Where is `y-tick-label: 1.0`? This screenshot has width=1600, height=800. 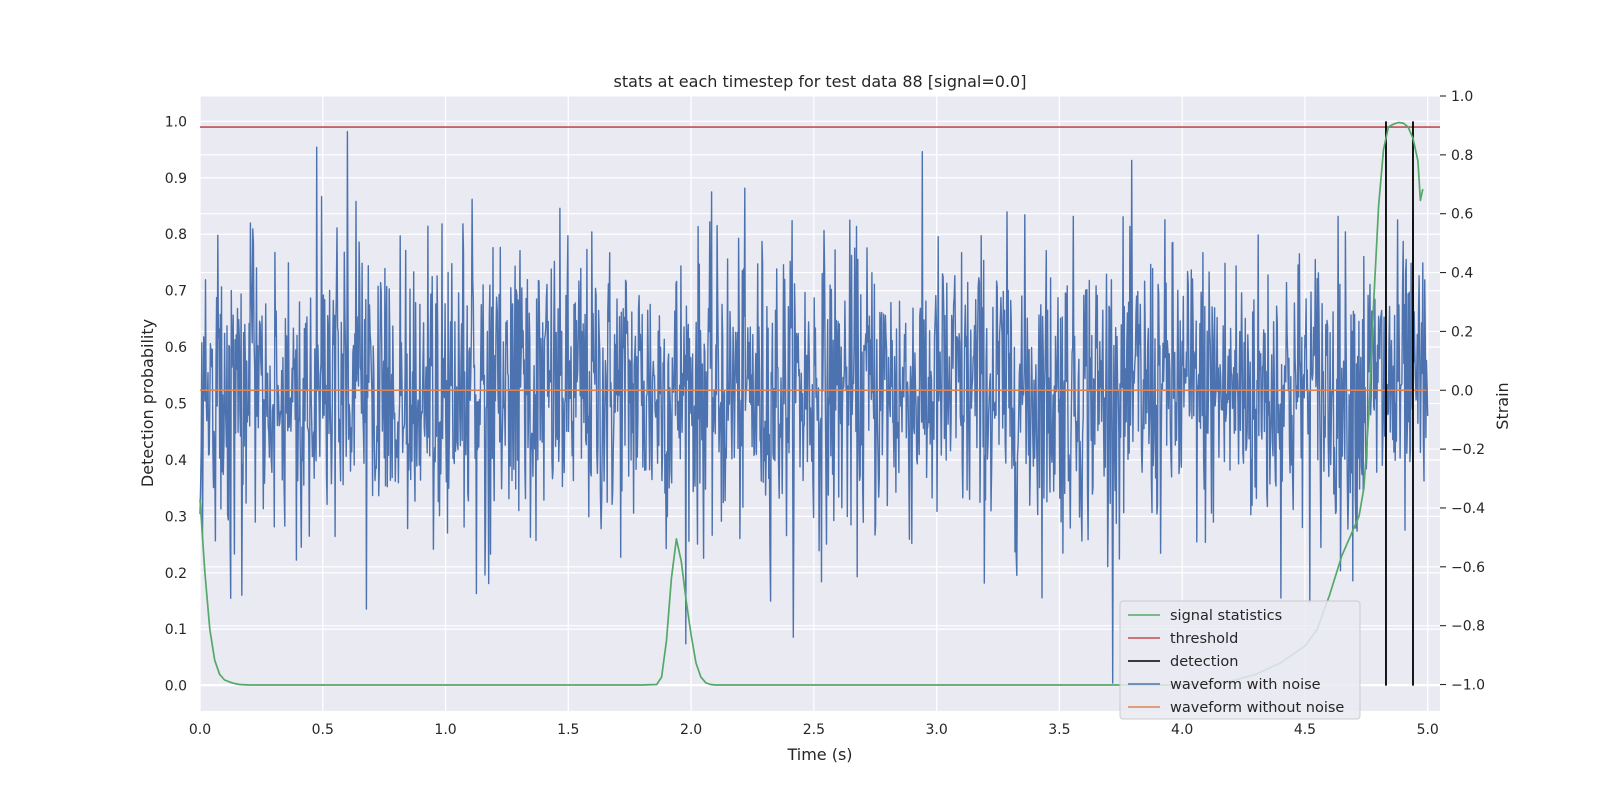
y-tick-label: 1.0 is located at coordinates (176, 122).